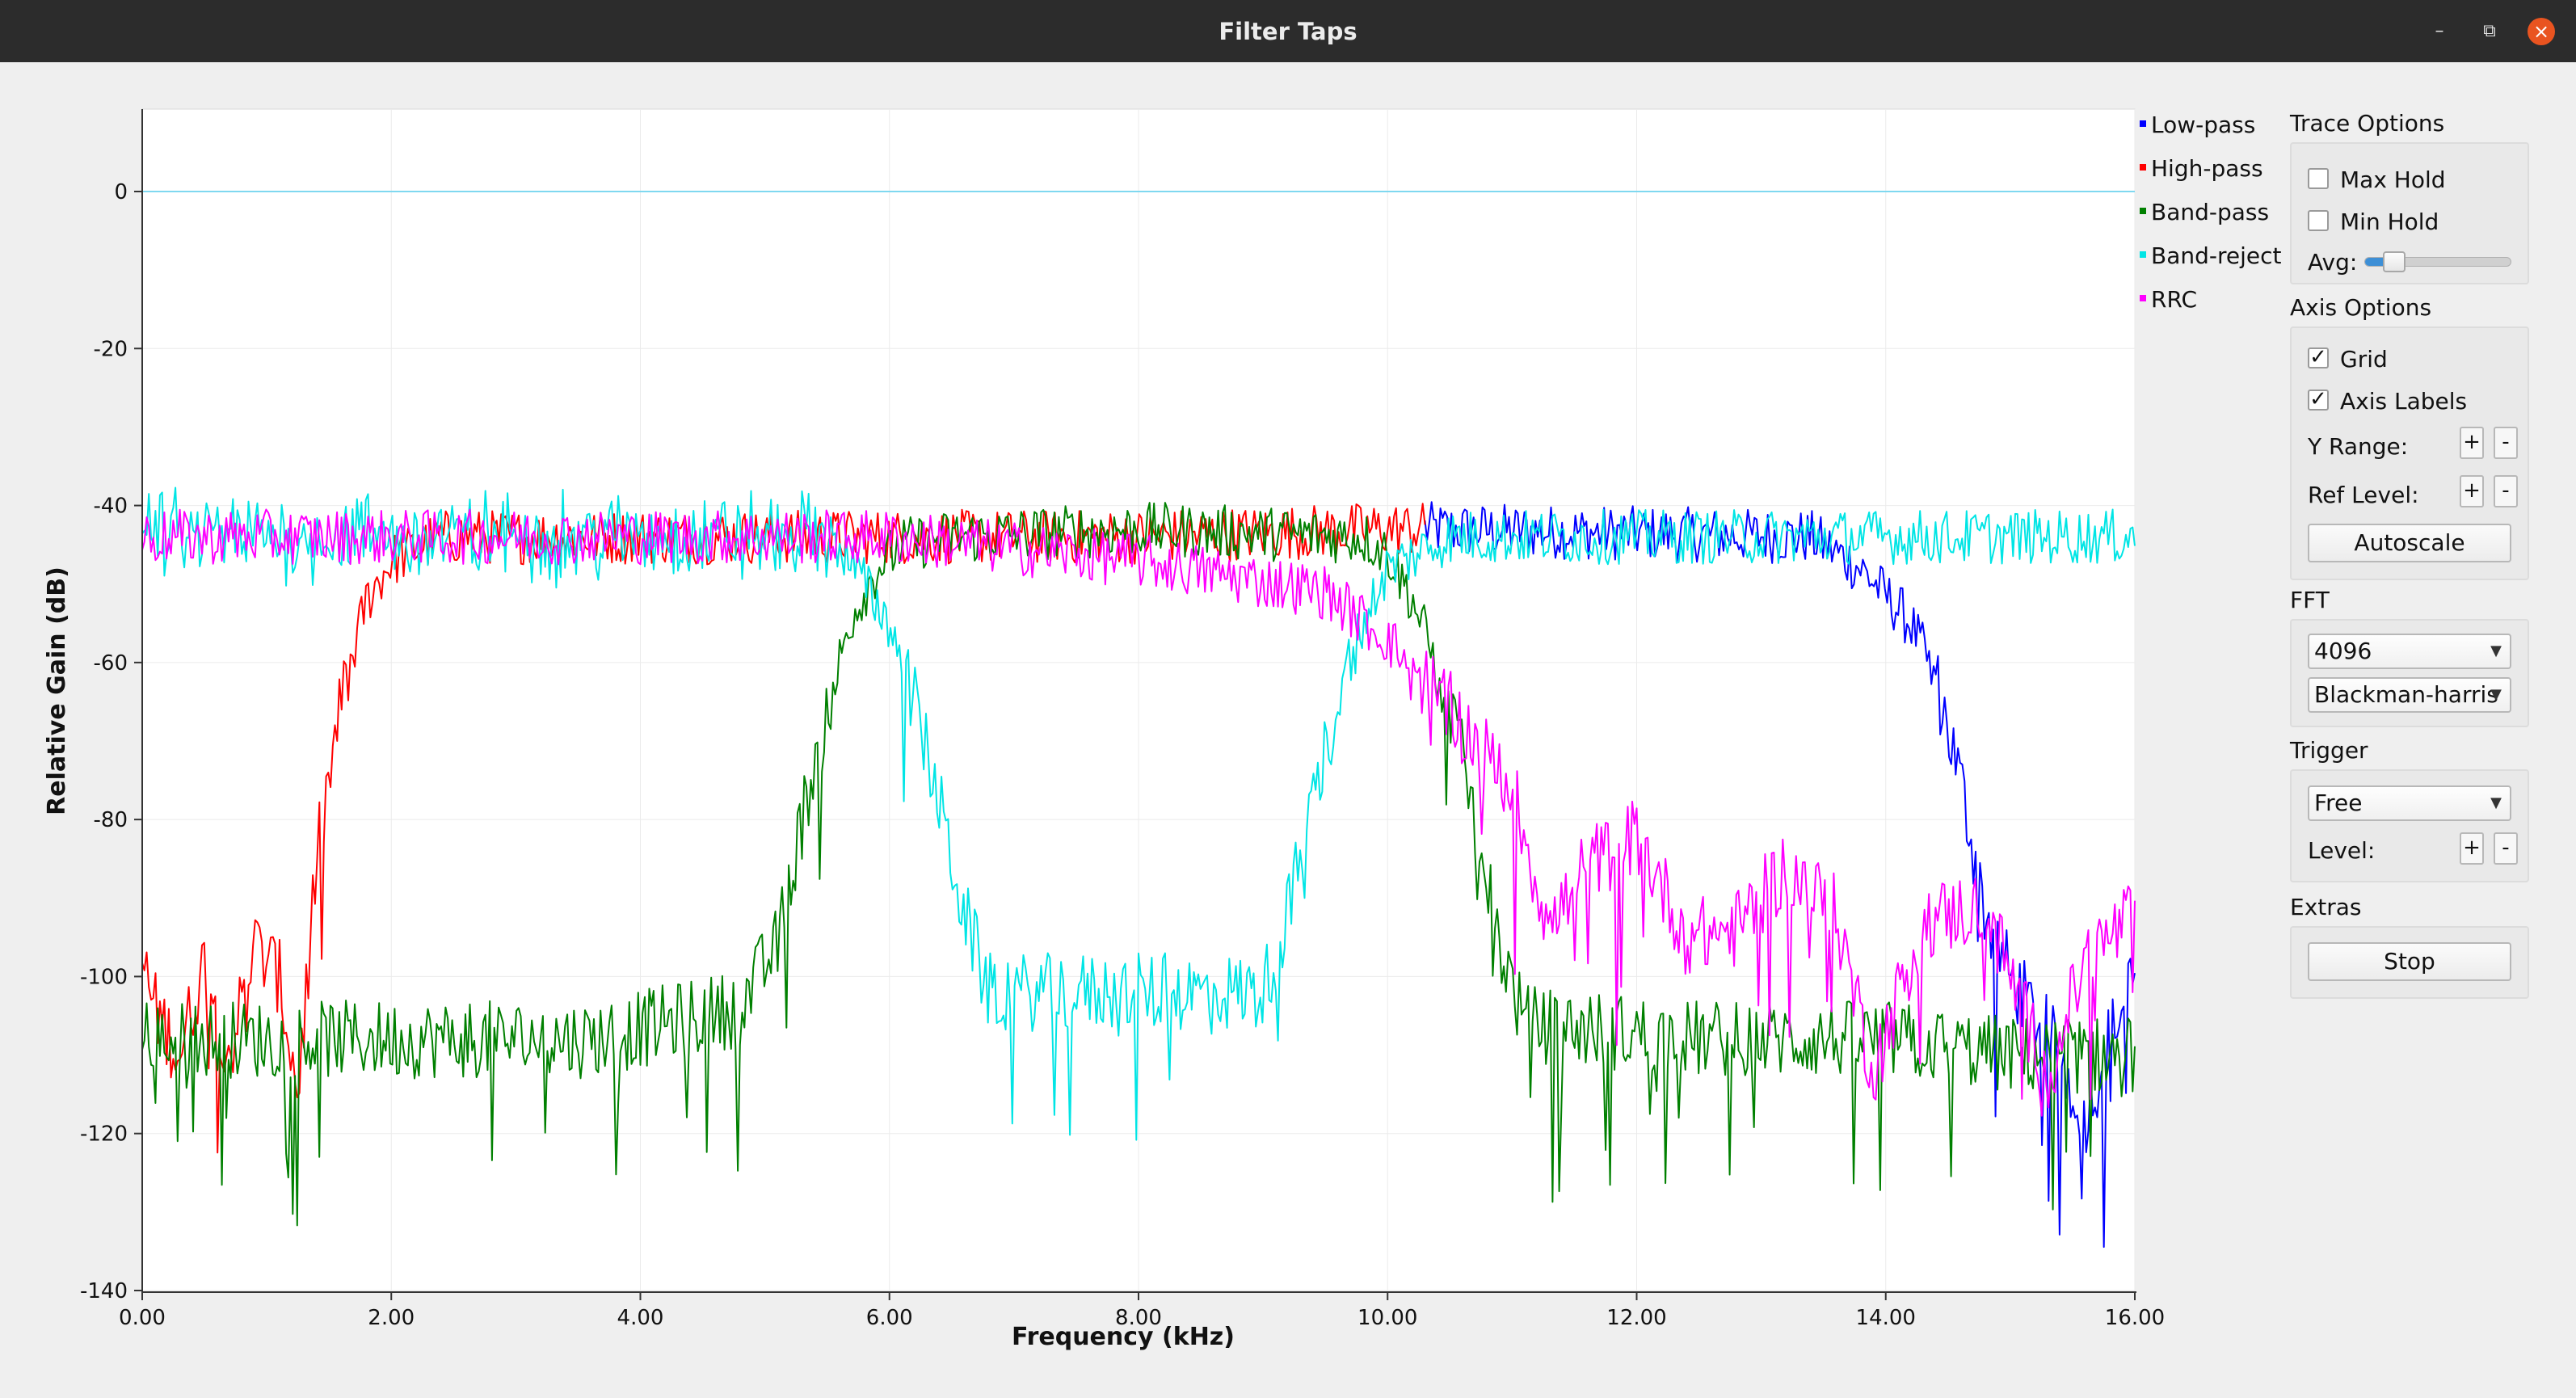 The width and height of the screenshot is (2576, 1398). Describe the element at coordinates (2207, 168) in the screenshot. I see `legend-label: High-pass` at that location.